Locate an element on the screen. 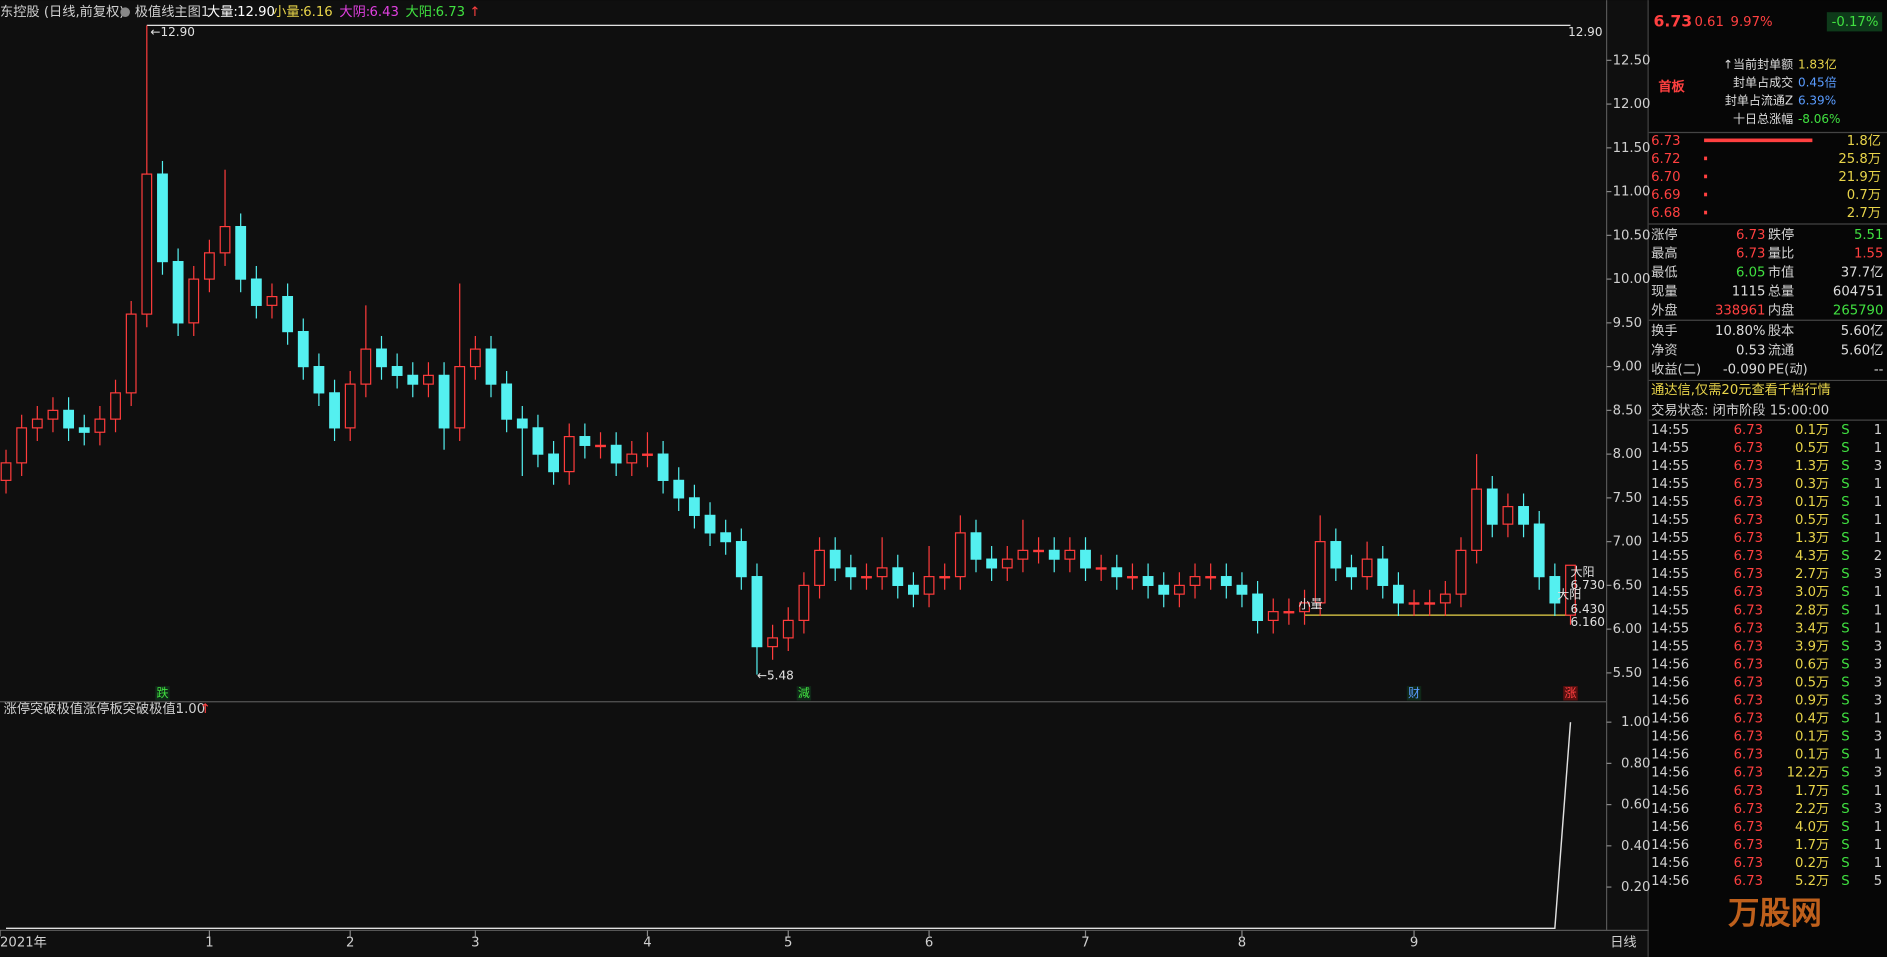 This screenshot has height=957, width=1887. stat-label: 跌停 is located at coordinates (1781, 234).